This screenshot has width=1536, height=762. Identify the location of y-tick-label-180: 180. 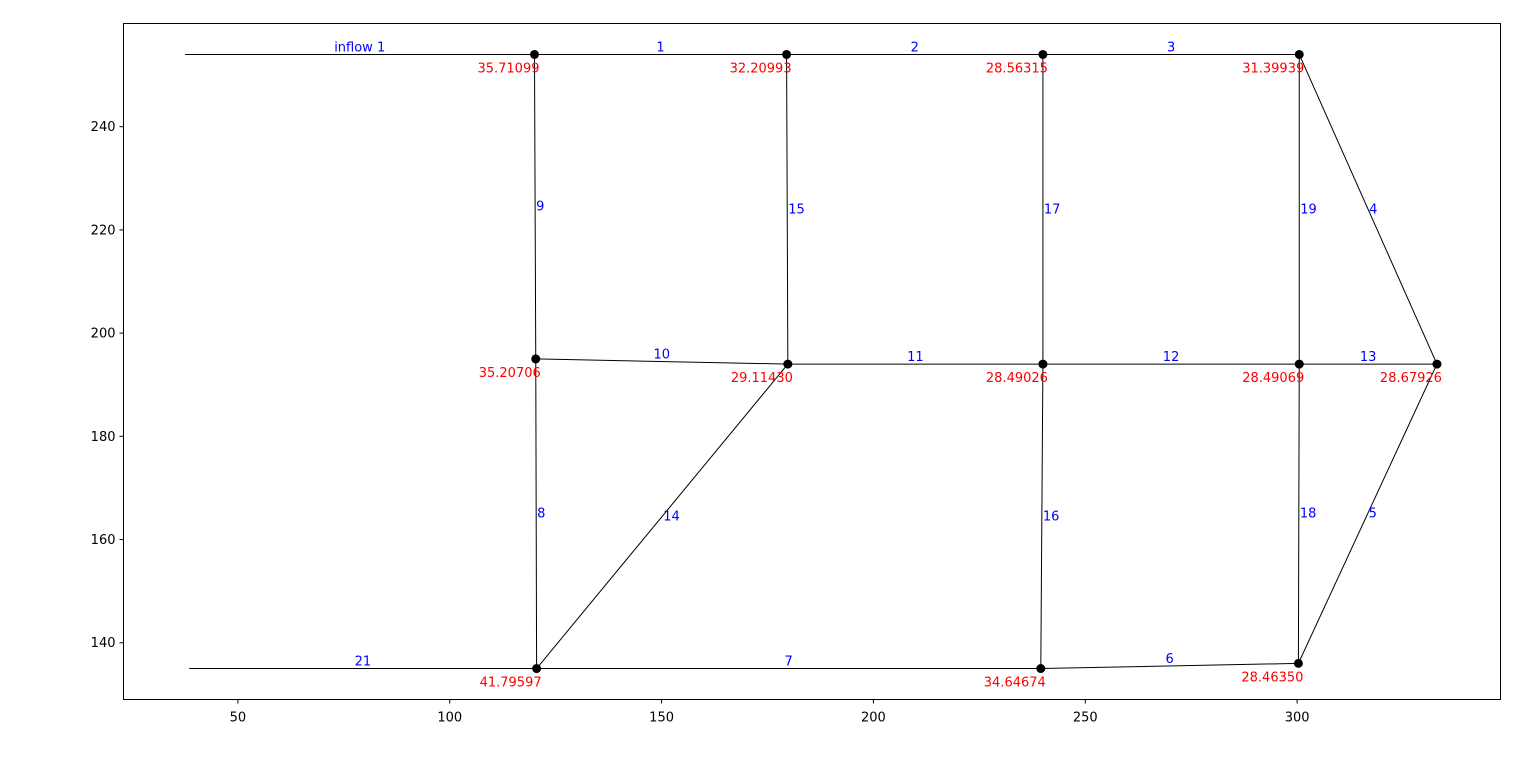
(103, 437).